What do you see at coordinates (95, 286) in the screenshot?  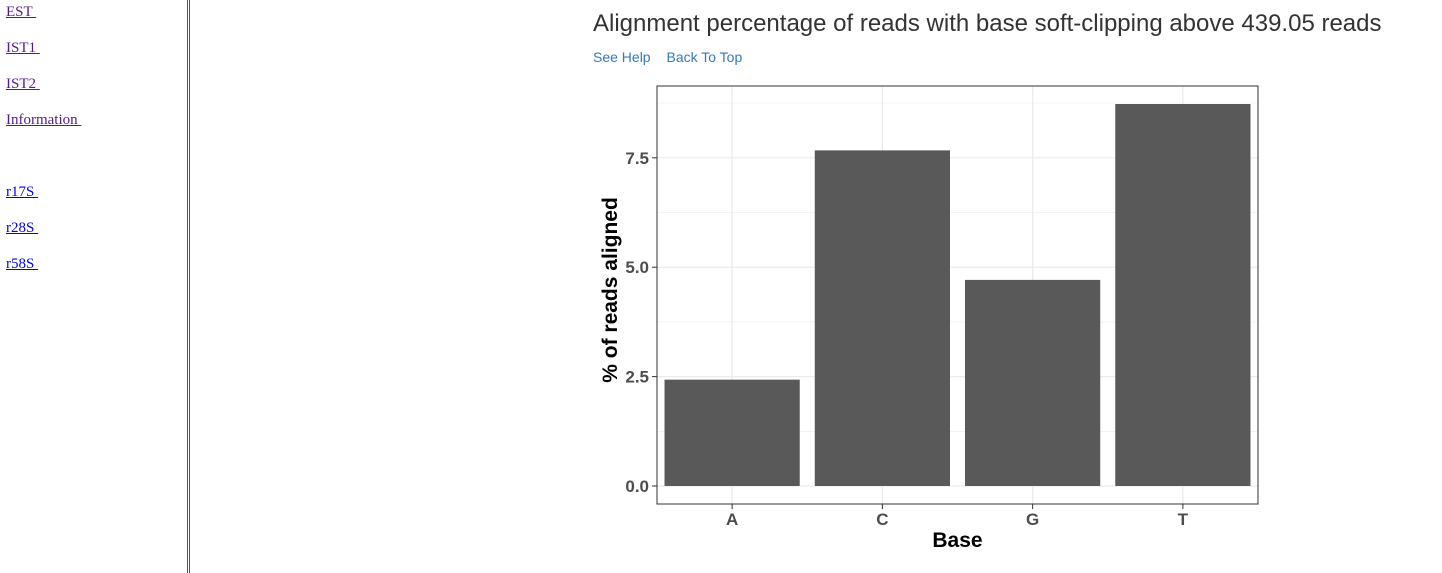 I see `sidebar: EST IST1 IST2 Information r17S r28S r58S` at bounding box center [95, 286].